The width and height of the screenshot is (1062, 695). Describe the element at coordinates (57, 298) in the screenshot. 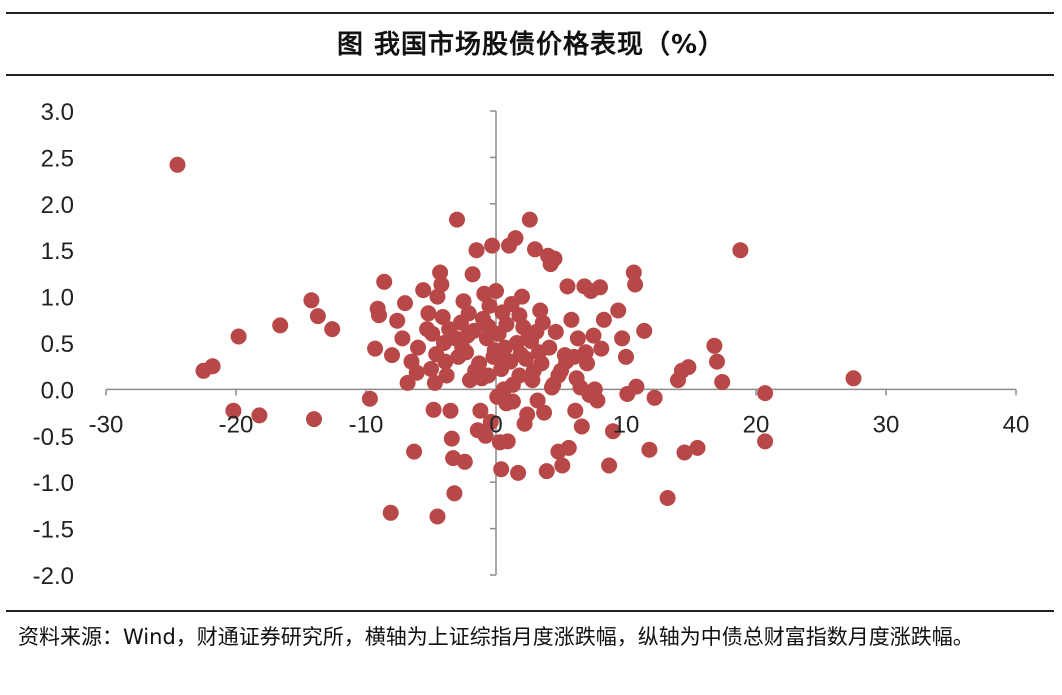

I see `y-tick-label-4: 1.0` at that location.